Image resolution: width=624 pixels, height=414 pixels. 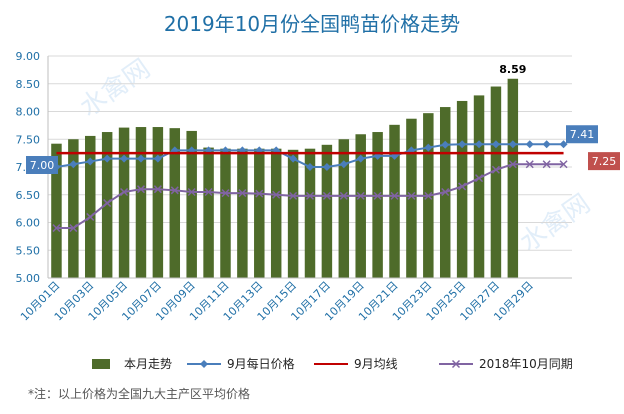 What do you see at coordinates (376, 364) in the screenshot?
I see `legend-label: 9月均线` at bounding box center [376, 364].